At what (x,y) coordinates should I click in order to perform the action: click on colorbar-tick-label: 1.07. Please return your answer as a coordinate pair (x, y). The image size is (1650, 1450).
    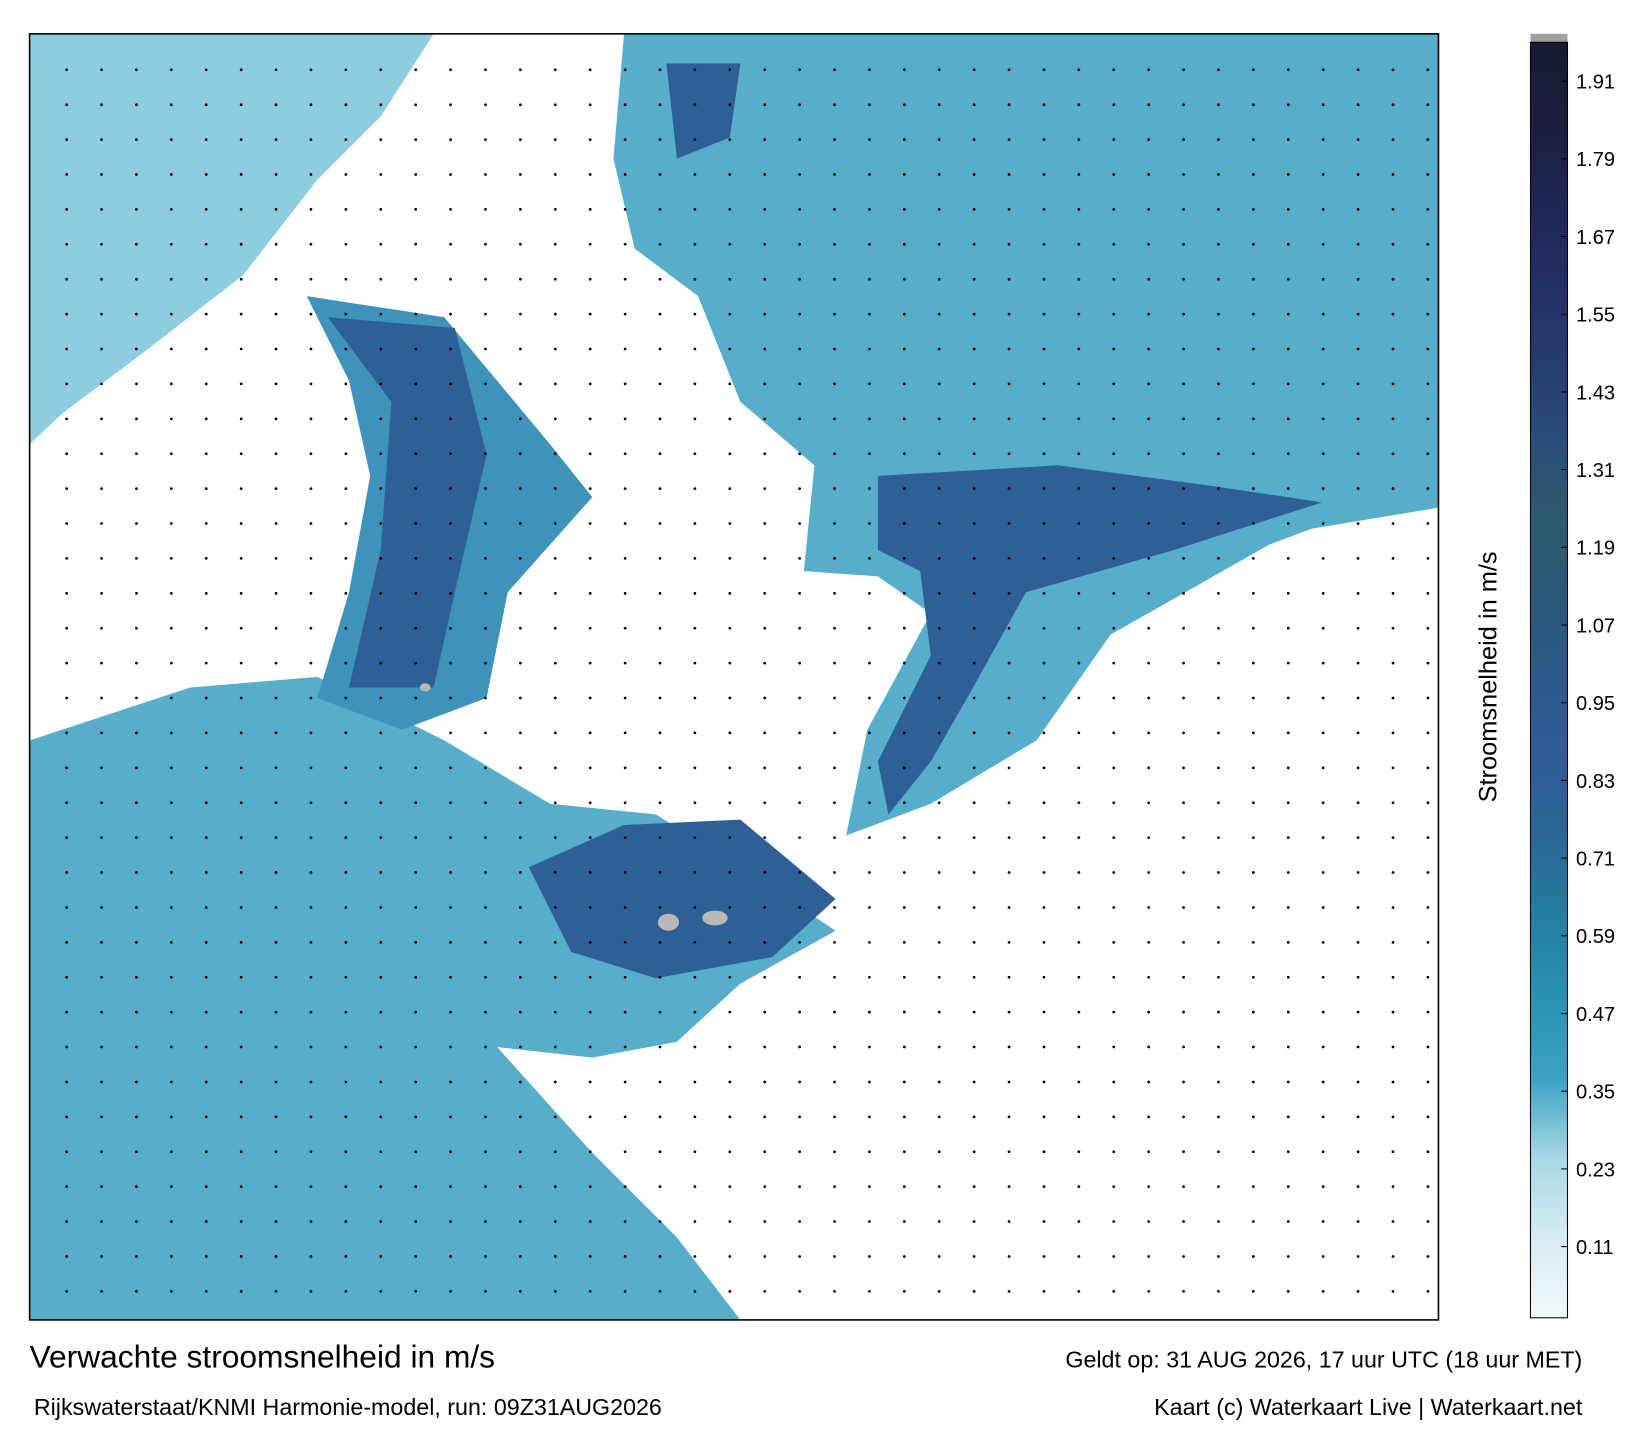
    Looking at the image, I should click on (1595, 626).